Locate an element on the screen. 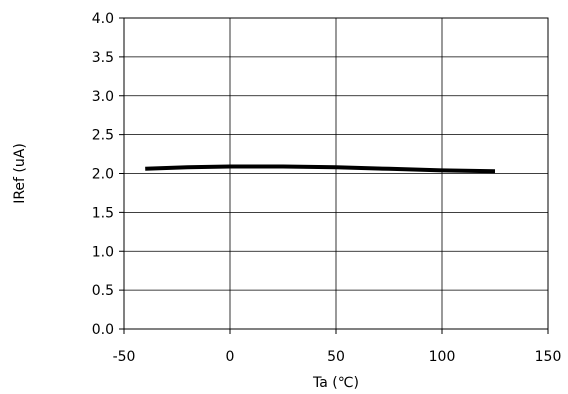 This screenshot has height=394, width=568. y-axis-label: IRef (uA) is located at coordinates (20, 173).